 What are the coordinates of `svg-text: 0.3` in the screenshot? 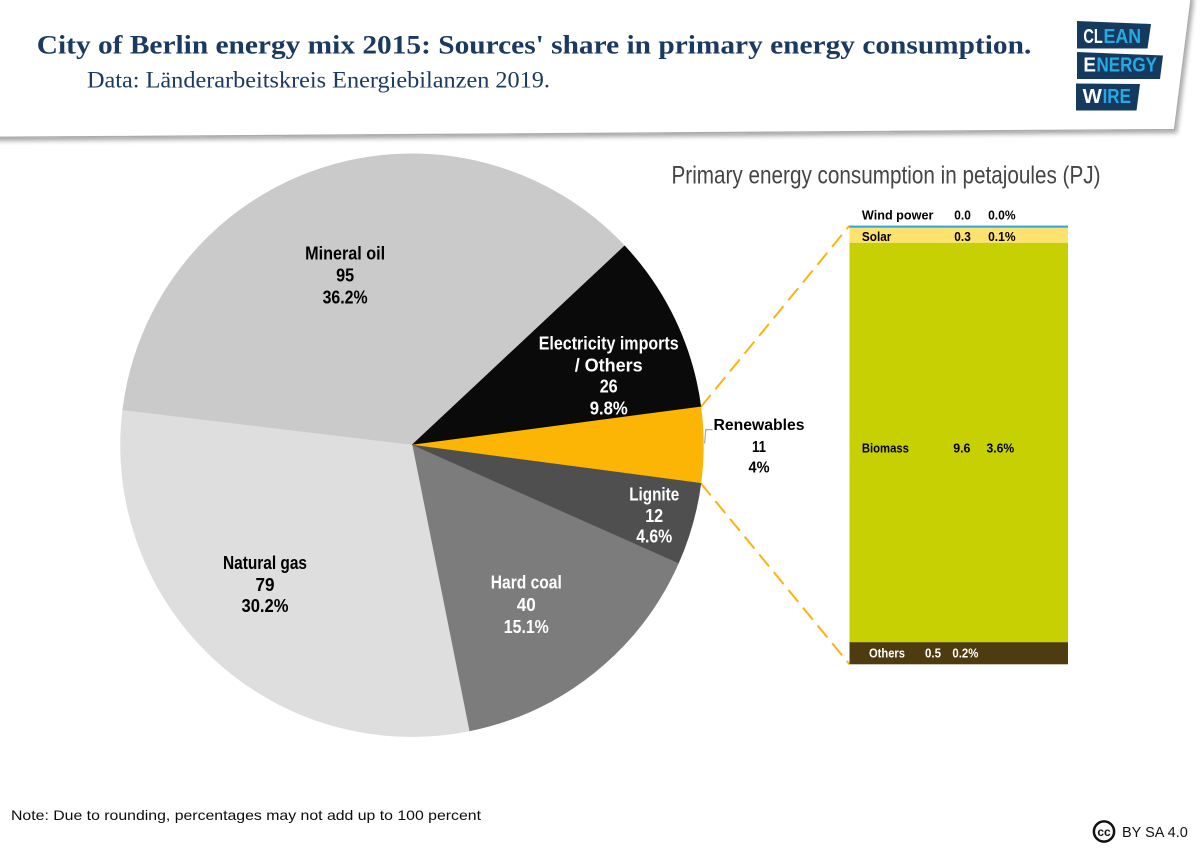 It's located at (962, 237).